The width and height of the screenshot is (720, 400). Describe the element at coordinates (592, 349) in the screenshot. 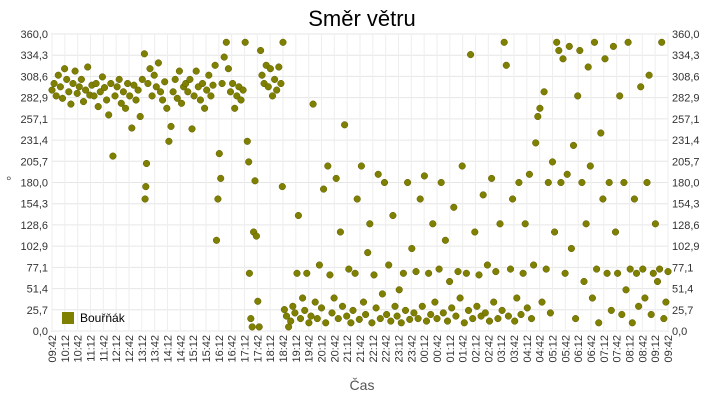

I see `x-tick-label: 06:42` at that location.